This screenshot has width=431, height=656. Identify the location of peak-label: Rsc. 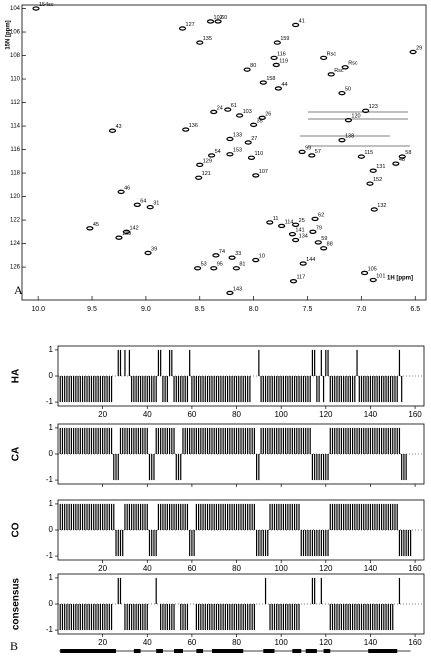
(353, 64).